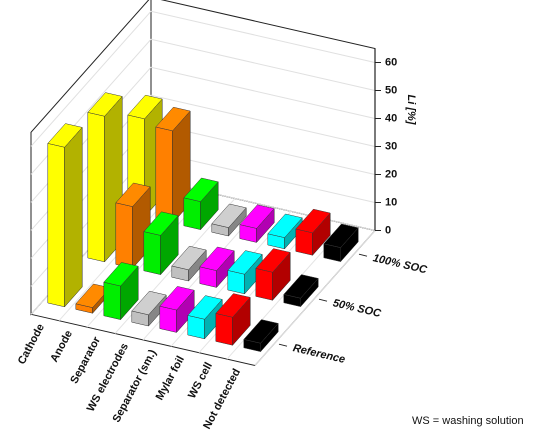 Image resolution: width=552 pixels, height=437 pixels. Describe the element at coordinates (73, 217) in the screenshot. I see `bar-side` at that location.